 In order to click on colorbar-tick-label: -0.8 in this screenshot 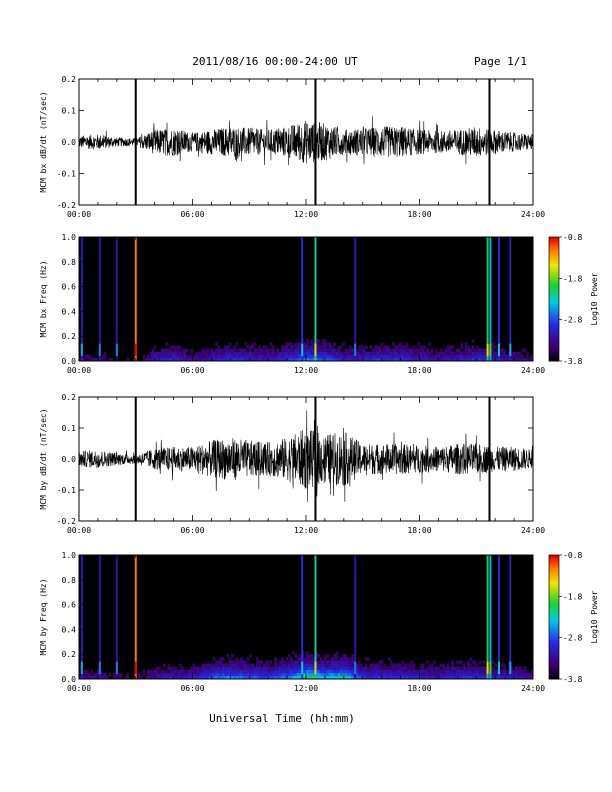, I will do `click(572, 237)`.